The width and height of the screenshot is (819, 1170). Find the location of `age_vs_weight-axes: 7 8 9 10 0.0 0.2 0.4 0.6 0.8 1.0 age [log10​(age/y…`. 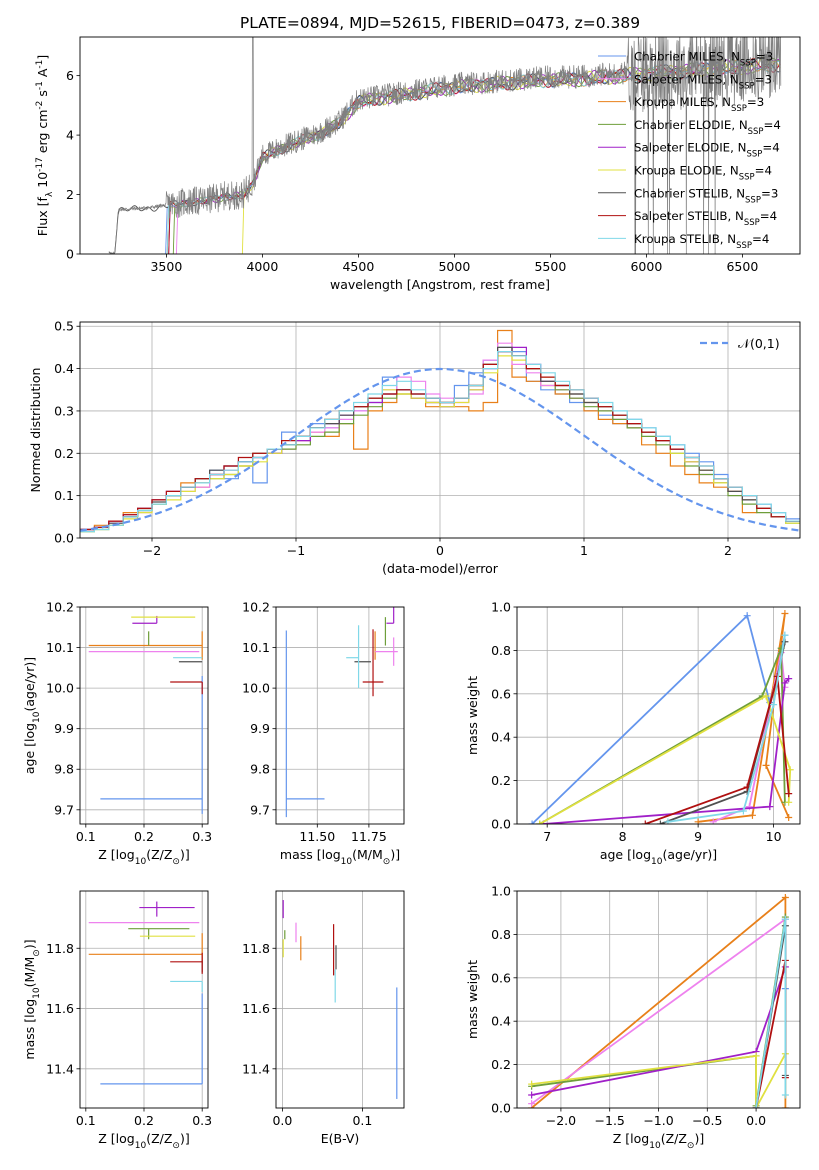

age_vs_weight-axes: 7 8 9 10 0.0 0.2 0.4 0.6 0.8 1.0 age [log10​(age/y… is located at coordinates (633, 733).